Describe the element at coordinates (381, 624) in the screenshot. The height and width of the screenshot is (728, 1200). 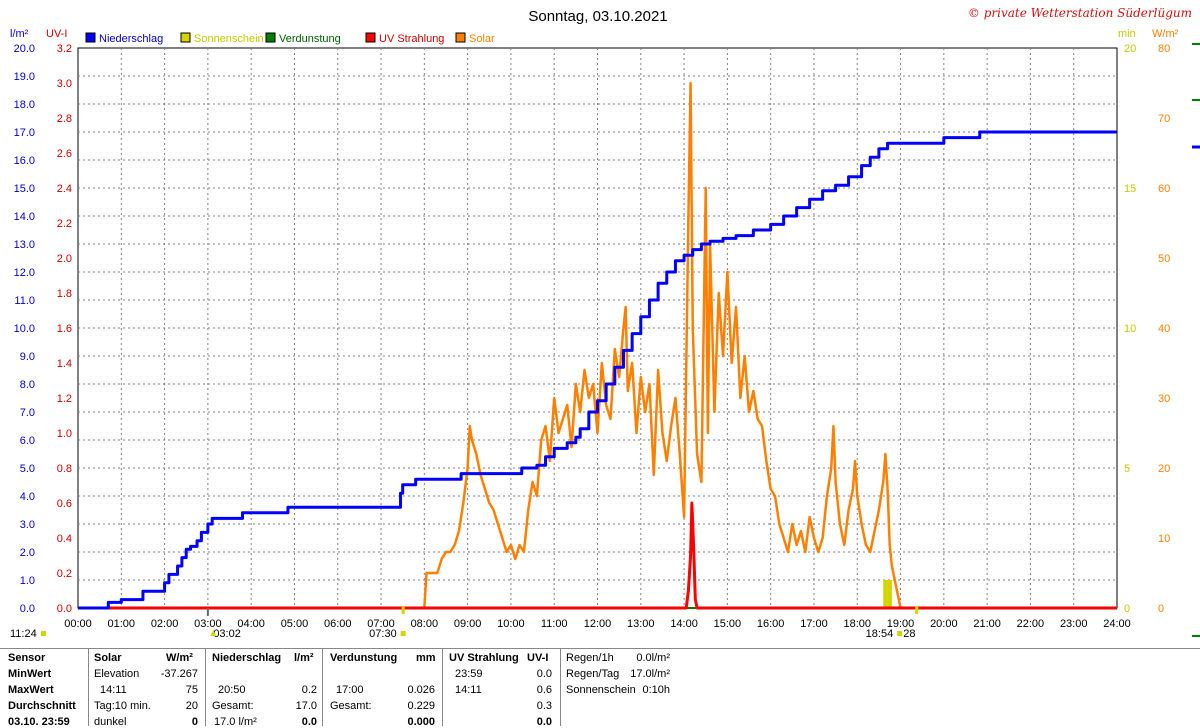
I see `x-tick-label: 07:00` at that location.